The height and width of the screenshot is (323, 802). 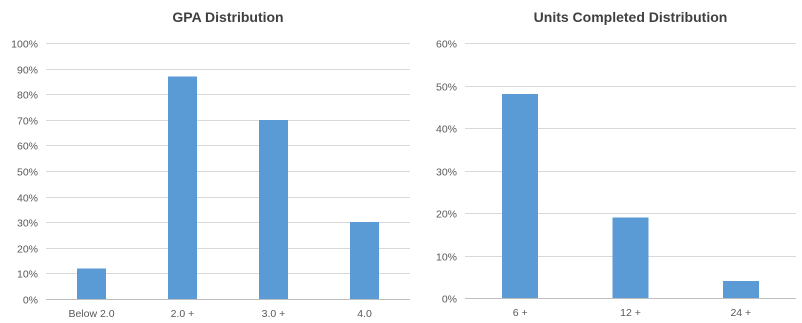 I want to click on chart-title: GPA Distribution, so click(x=227, y=17).